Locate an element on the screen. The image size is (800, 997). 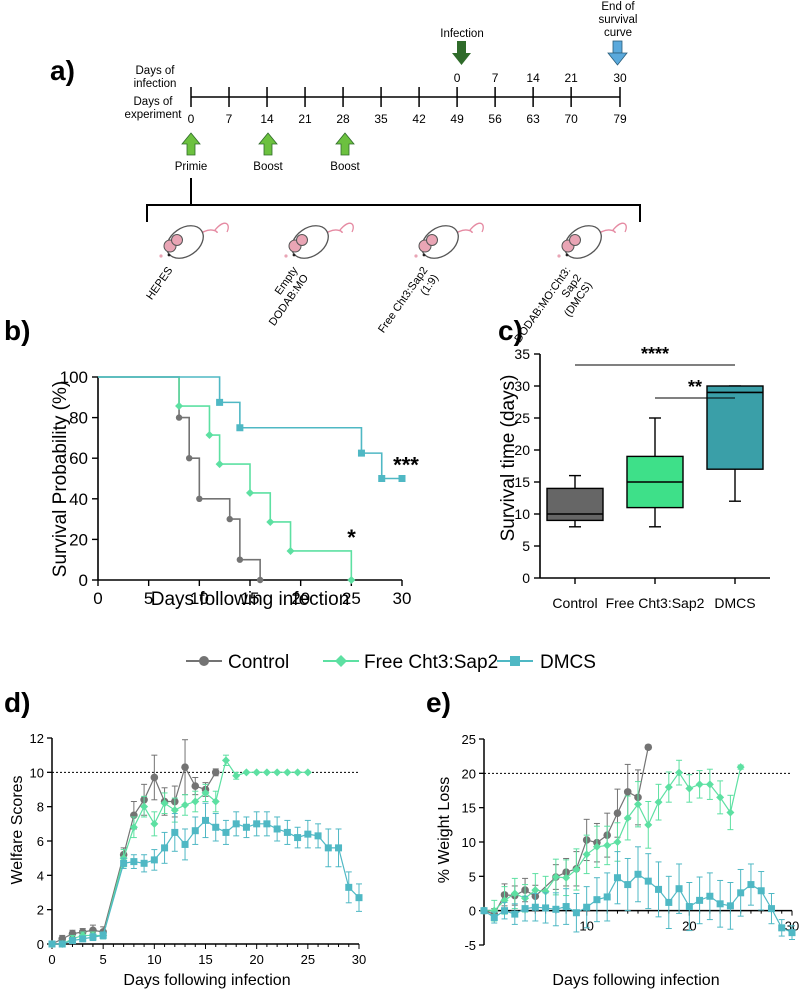
pd-x-tick-label: 20 is located at coordinates (256, 959).